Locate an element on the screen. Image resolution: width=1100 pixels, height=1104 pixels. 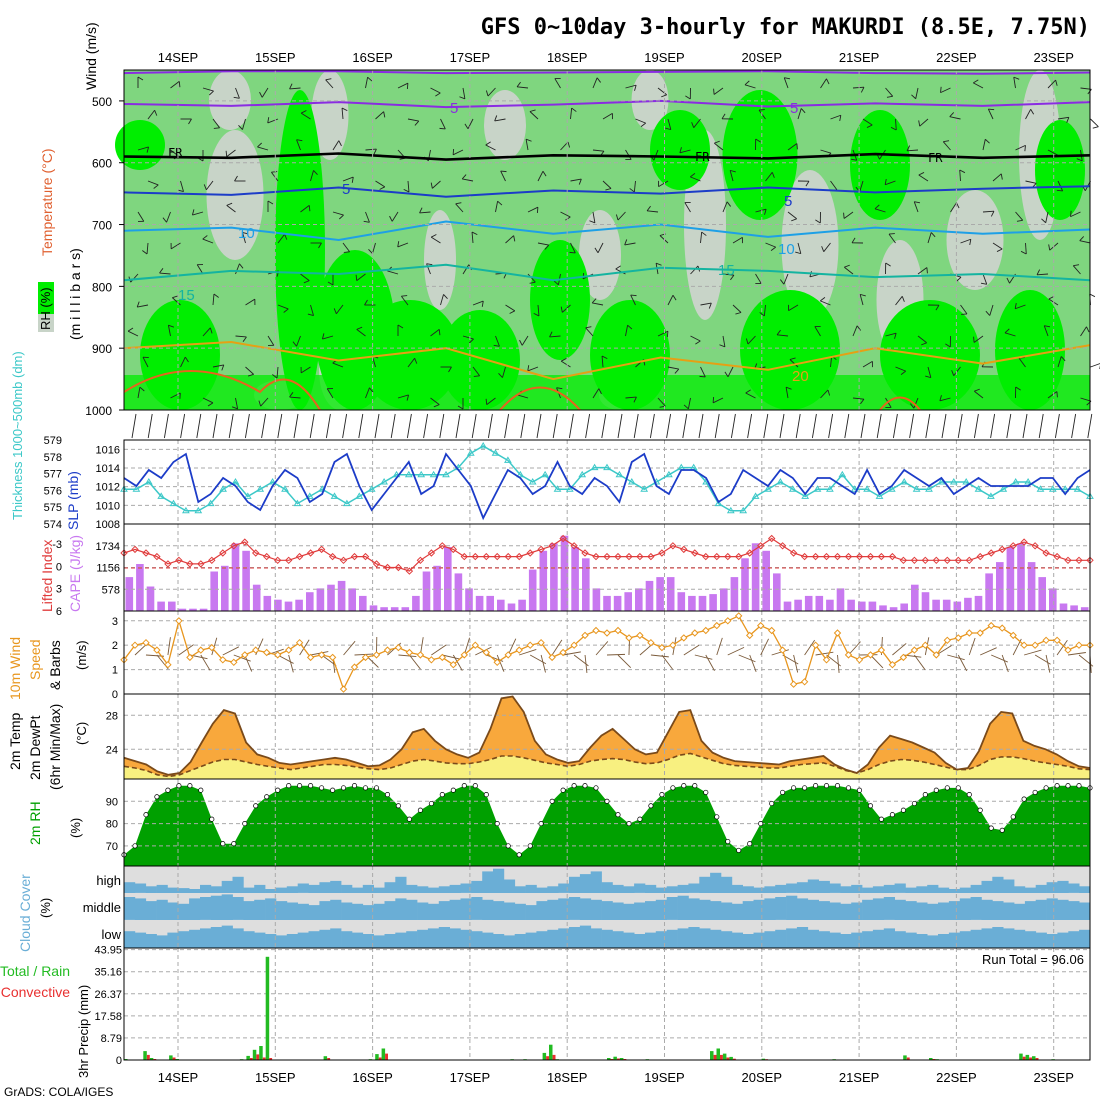
thickness-tick-label: 575 is located at coordinates (53, 508).